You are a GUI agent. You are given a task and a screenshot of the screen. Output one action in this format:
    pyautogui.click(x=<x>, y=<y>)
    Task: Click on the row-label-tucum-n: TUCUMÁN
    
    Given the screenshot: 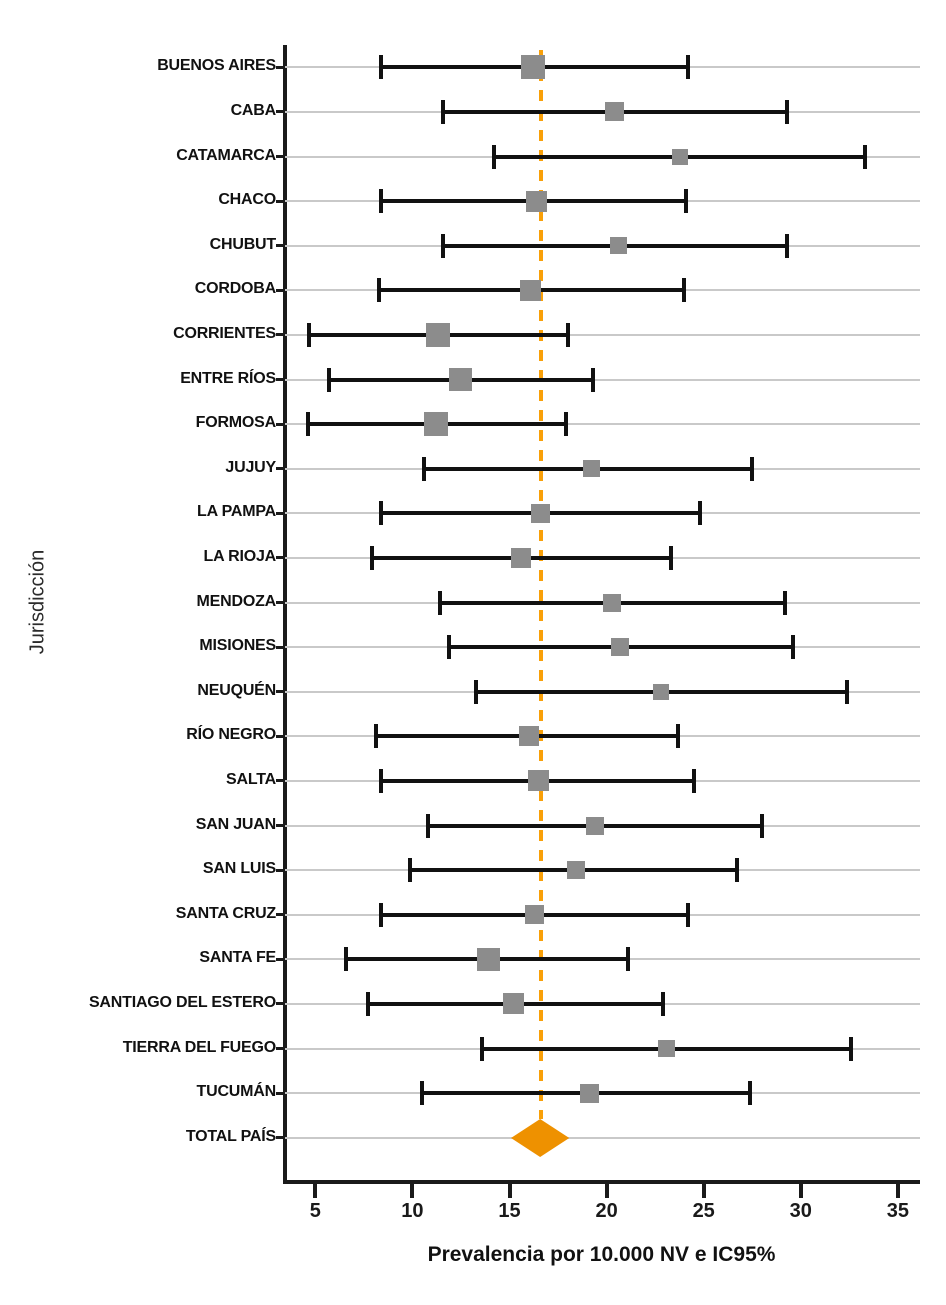 What is the action you would take?
    pyautogui.click(x=236, y=1092)
    